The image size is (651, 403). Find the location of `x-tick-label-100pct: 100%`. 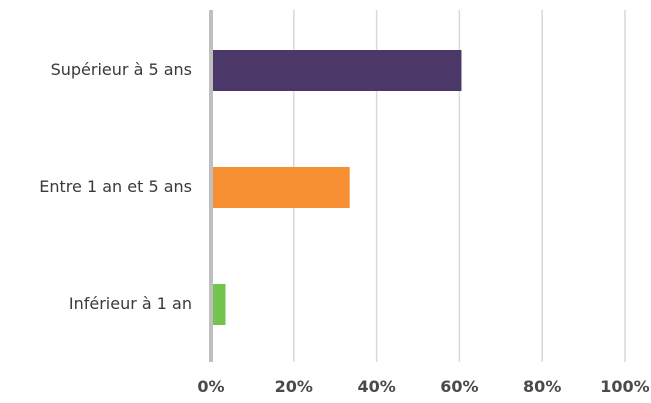

x-tick-label-100pct: 100% is located at coordinates (624, 386).